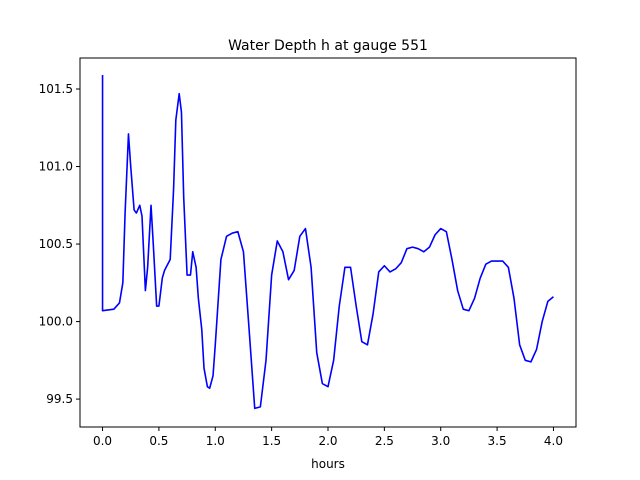  I want to click on x-tick-label: 2.0, so click(327, 441).